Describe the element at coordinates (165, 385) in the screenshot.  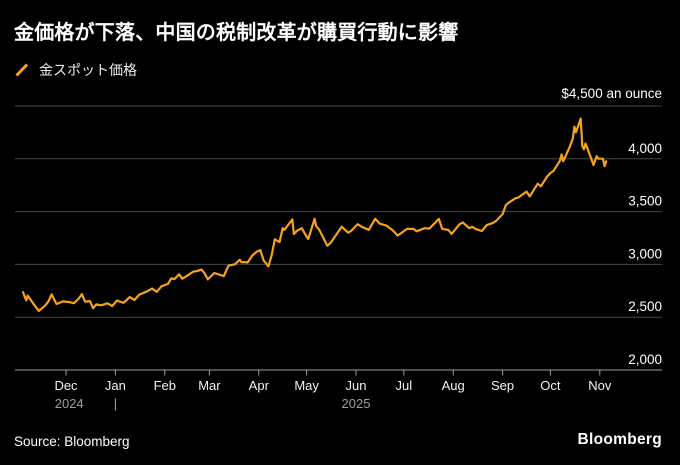
I see `x-axis-month-label: Feb` at that location.